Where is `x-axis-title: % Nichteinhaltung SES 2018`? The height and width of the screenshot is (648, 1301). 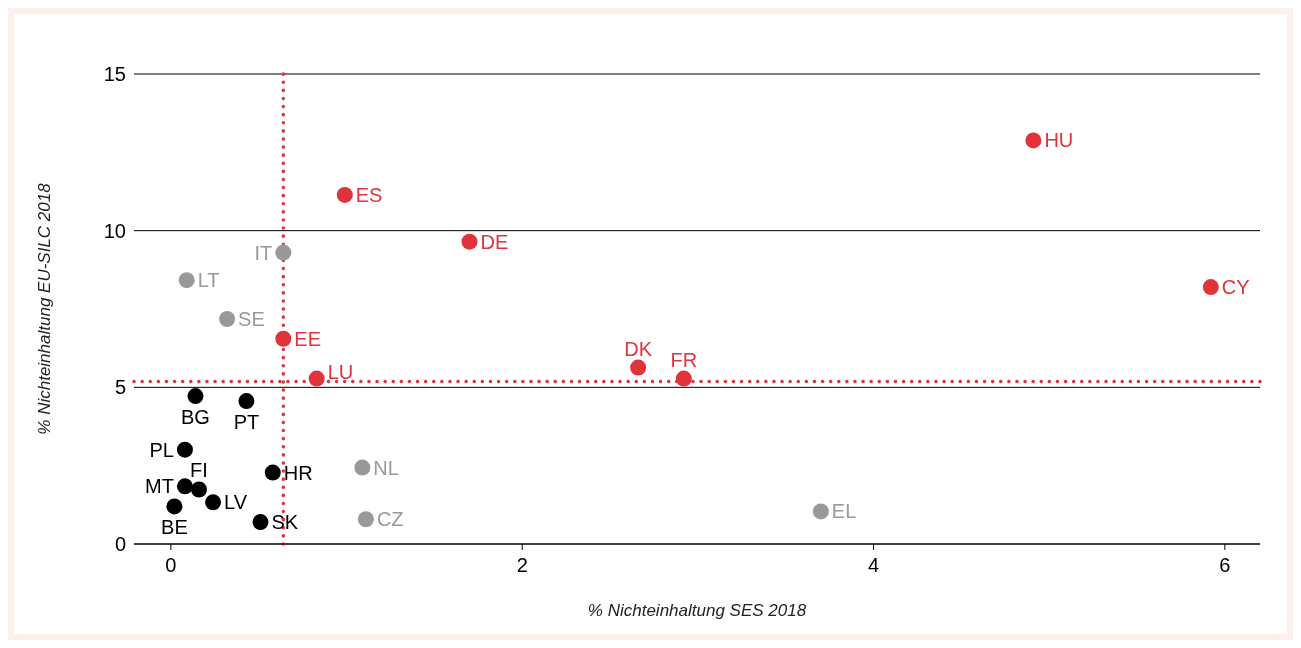 x-axis-title: % Nichteinhaltung SES 2018 is located at coordinates (697, 610).